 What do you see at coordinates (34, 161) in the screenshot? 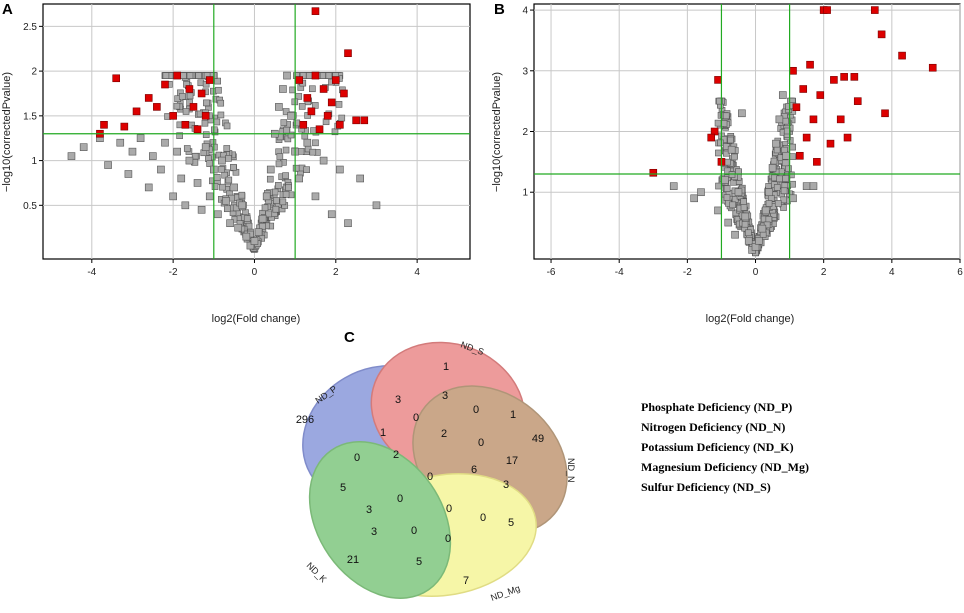
I see `y-tick-label: 1` at bounding box center [34, 161].